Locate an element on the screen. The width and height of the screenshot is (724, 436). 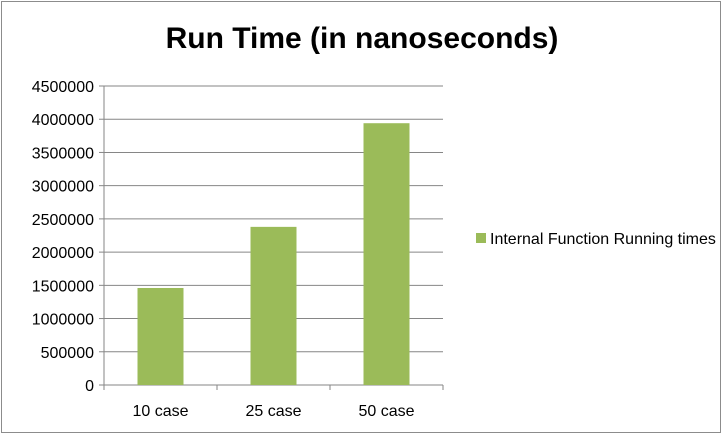
x-tick-label: 10 case is located at coordinates (160, 411).